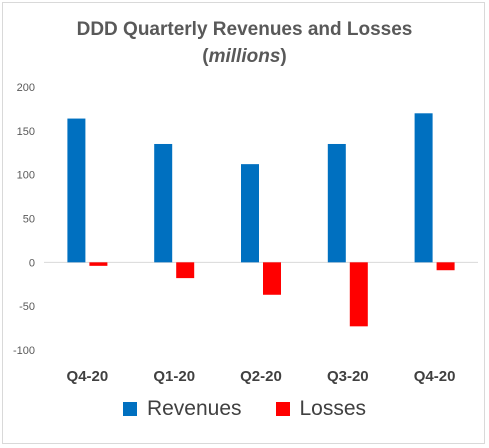 The width and height of the screenshot is (489, 448). Describe the element at coordinates (244, 29) in the screenshot. I see `chart-title: DDD Quarterly Revenues and Losses` at that location.